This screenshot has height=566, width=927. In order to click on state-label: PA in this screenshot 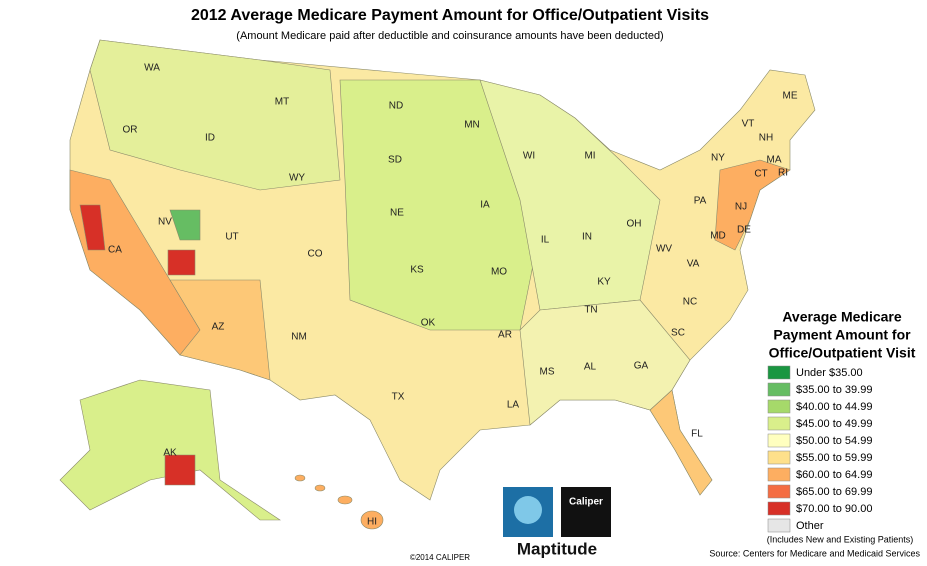, I will do `click(700, 201)`.